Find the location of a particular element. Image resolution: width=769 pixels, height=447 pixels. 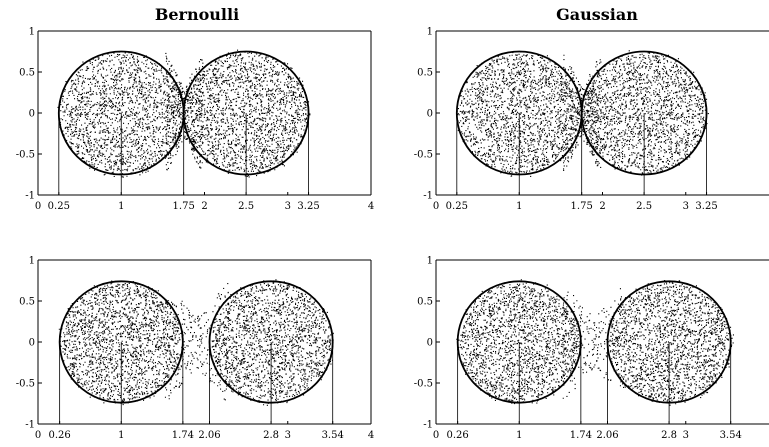

column-title-bernoulli: Bernoulli is located at coordinates (197, 14).